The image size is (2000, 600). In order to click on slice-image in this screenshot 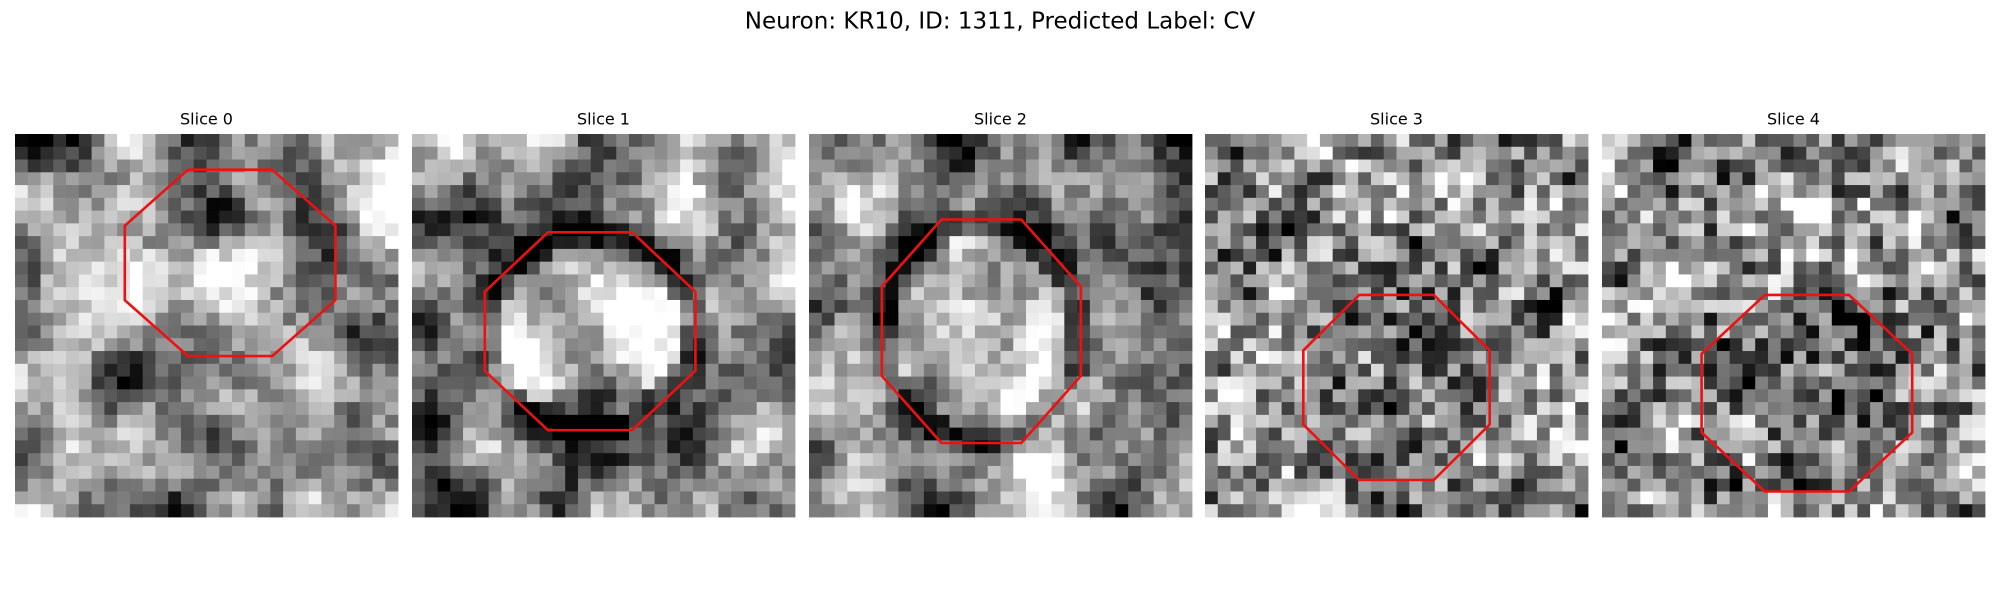, I will do `click(1001, 326)`.